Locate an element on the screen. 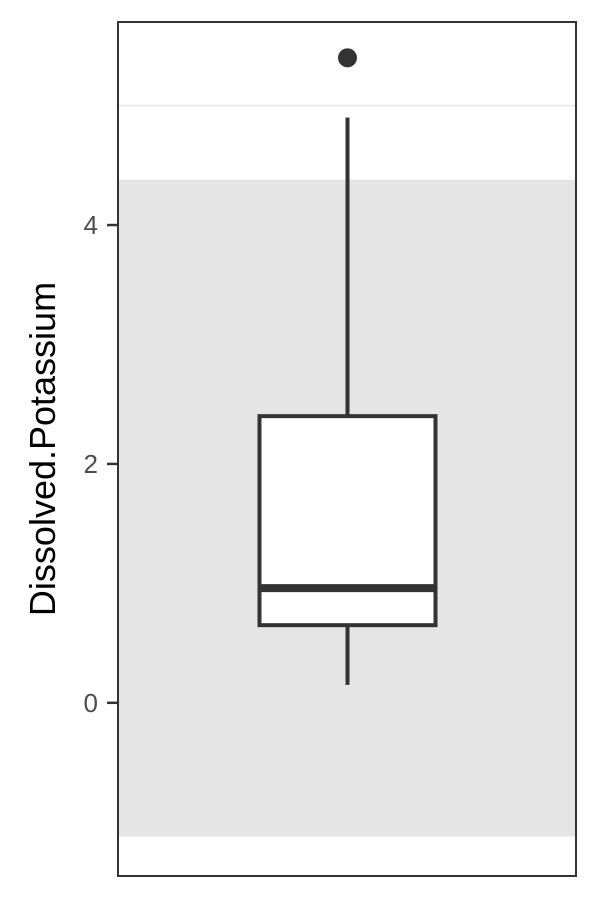  outlier-point is located at coordinates (347, 58).